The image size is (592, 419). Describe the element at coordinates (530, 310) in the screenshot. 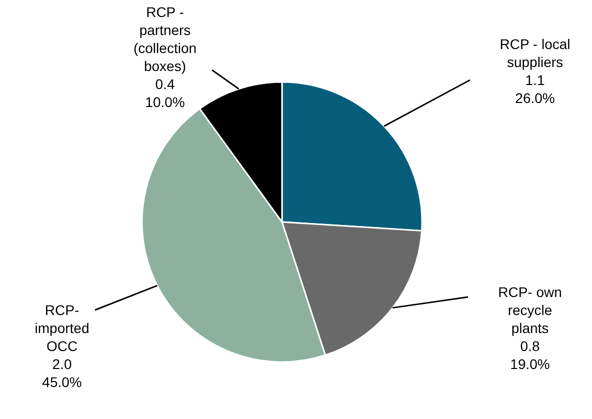

I see `slice-label: RCP- own recycle plants` at that location.